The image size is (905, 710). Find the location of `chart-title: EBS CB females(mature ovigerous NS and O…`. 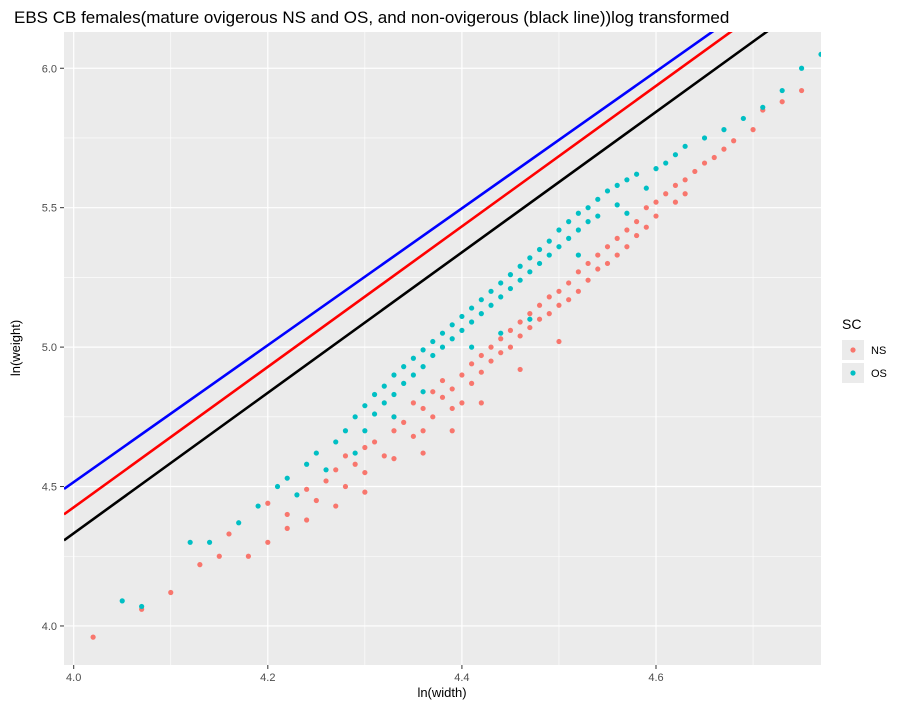

chart-title: EBS CB females(mature ovigerous NS and O… is located at coordinates (371, 17).